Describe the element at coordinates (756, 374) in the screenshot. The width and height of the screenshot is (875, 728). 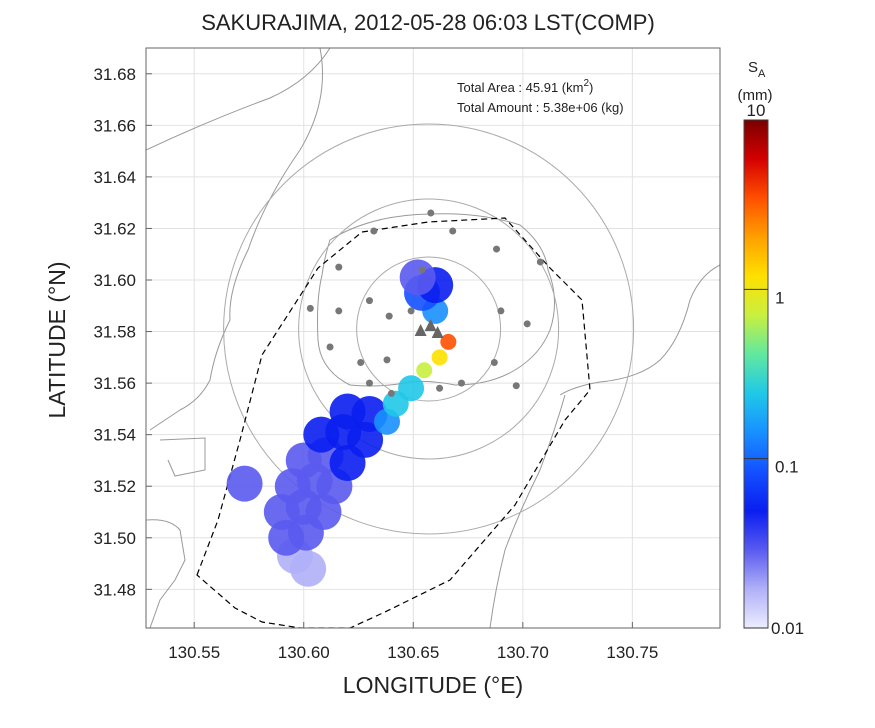
I see `colorbar-gradient` at that location.